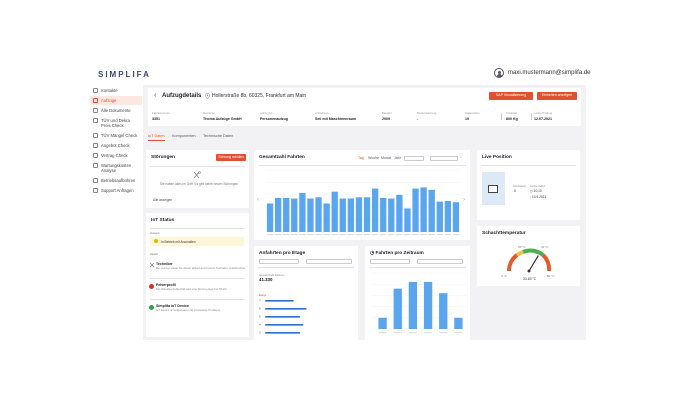 The image size is (680, 401). Describe the element at coordinates (497, 157) in the screenshot. I see `live-position-title: Live Position` at that location.